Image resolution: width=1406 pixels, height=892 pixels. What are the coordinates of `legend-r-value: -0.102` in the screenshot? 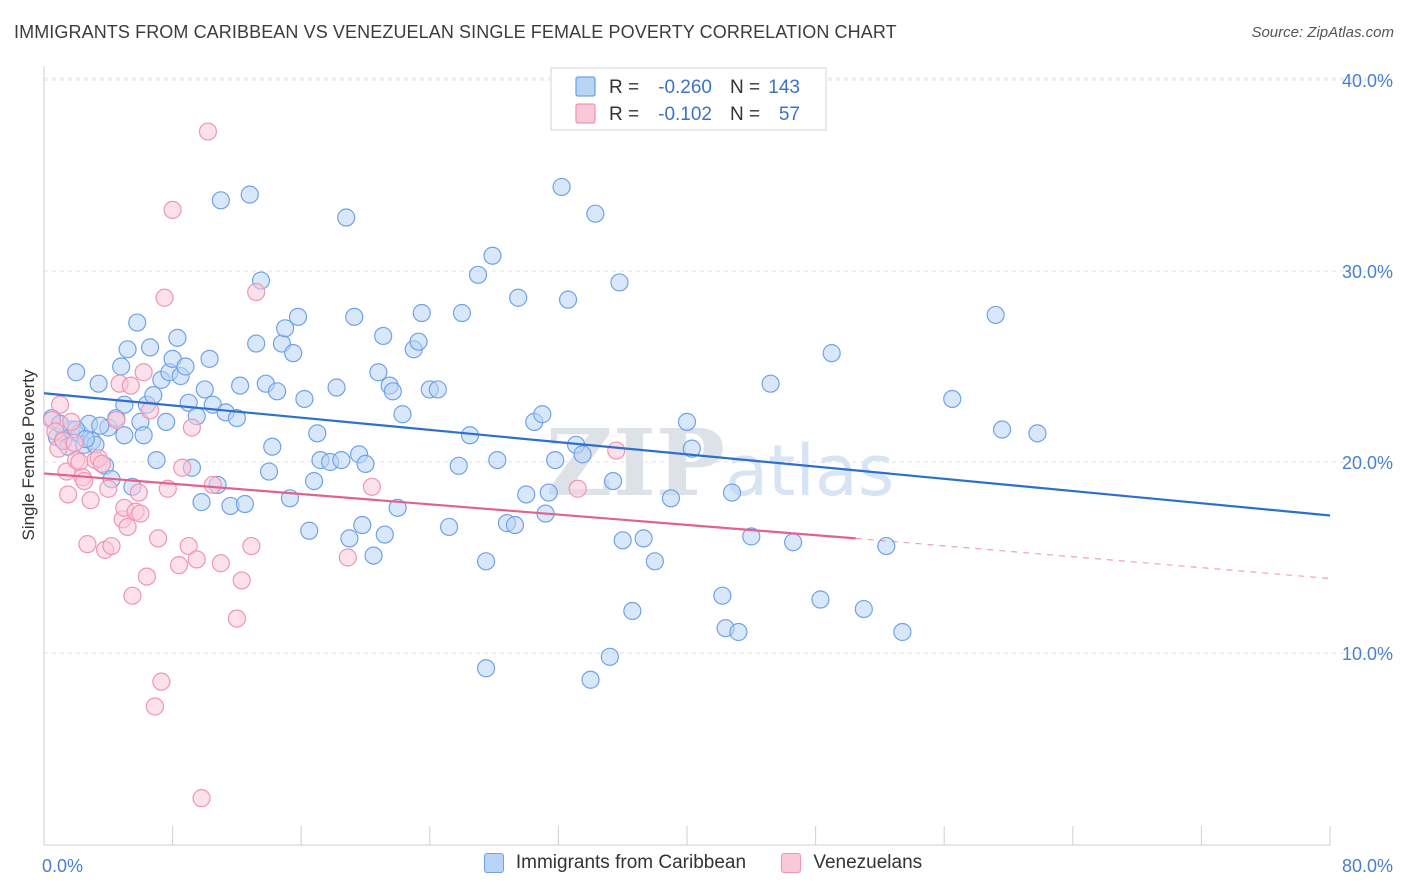 It's located at (685, 114).